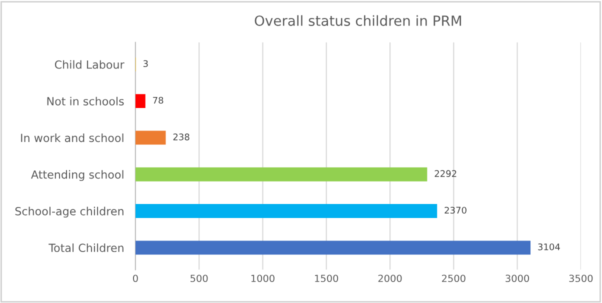 This screenshot has height=303, width=602. Describe the element at coordinates (85, 101) in the screenshot. I see `y-tick-label: Not in schools` at that location.